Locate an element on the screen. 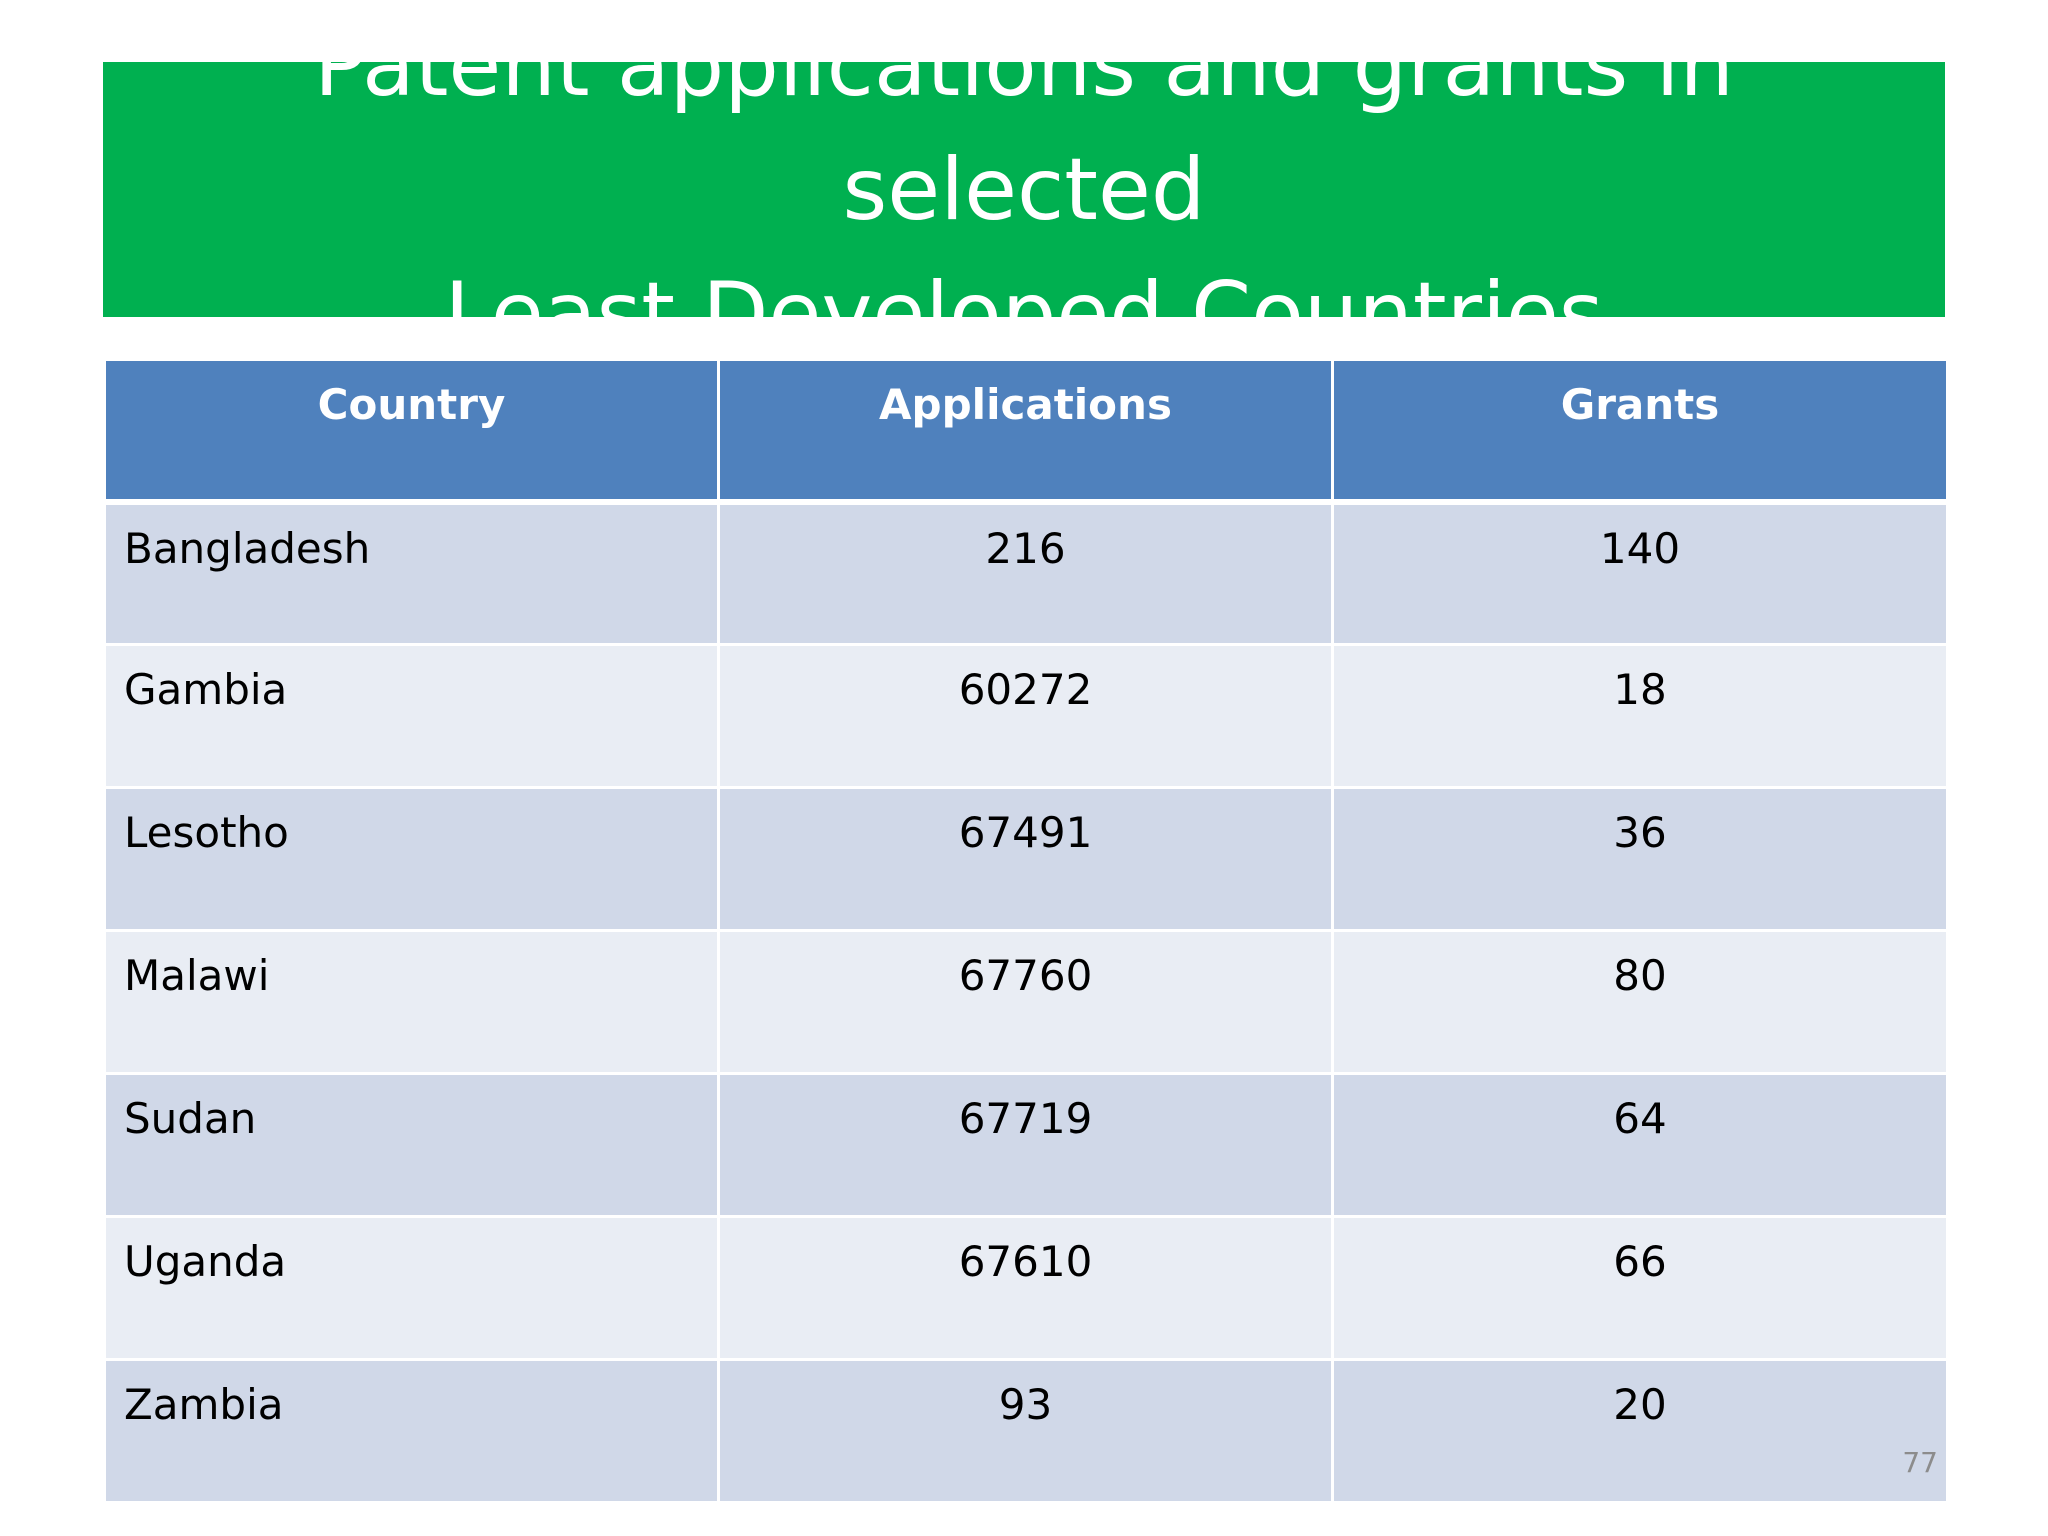 The width and height of the screenshot is (2048, 1536). cell-country: Gambia is located at coordinates (411, 716).